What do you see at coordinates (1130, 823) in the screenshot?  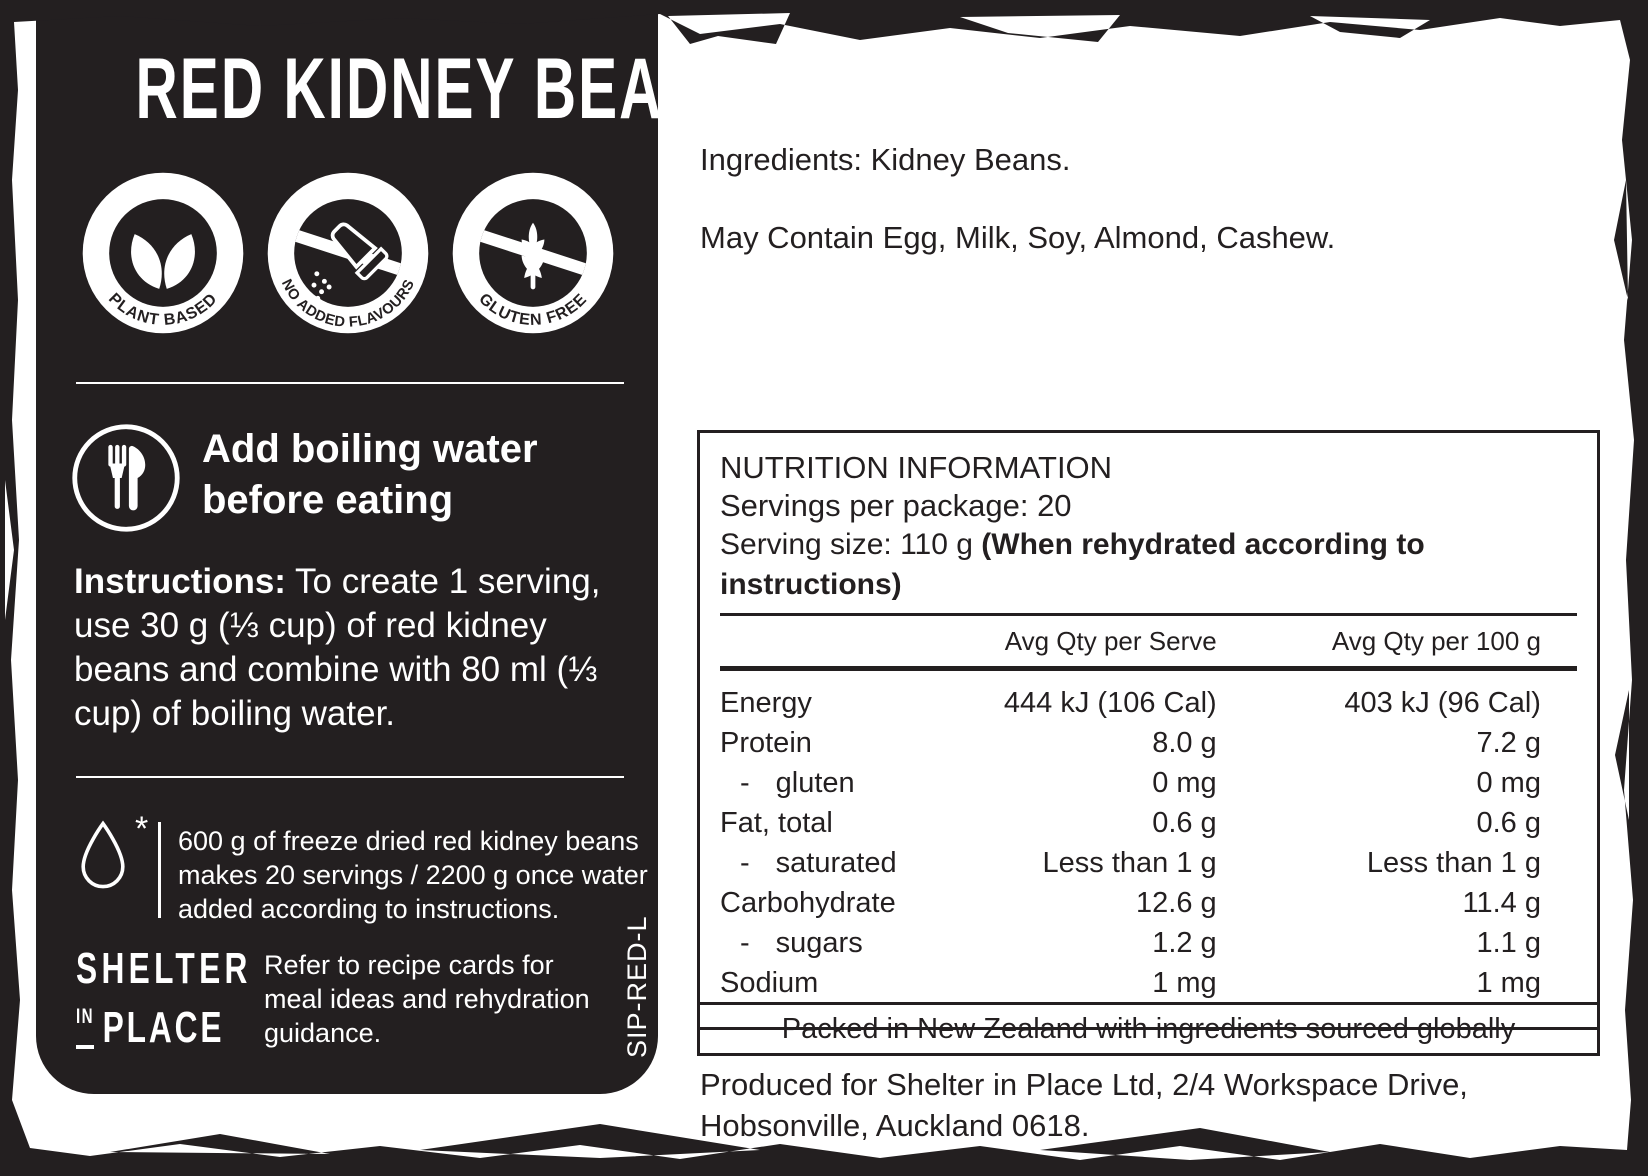 I see `table-row: Fat, total 0.6 g 0.6 g` at bounding box center [1130, 823].